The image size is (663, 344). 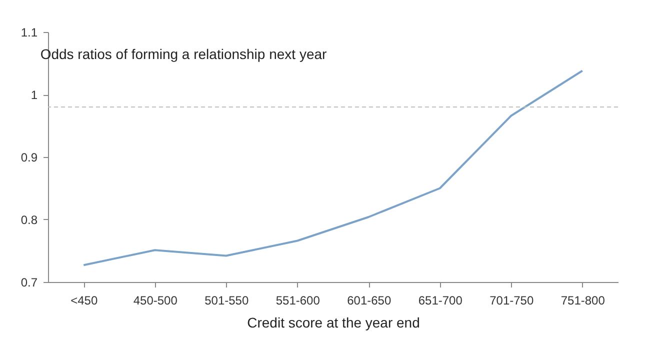 I want to click on x-tick-label: 450-500, so click(x=155, y=301).